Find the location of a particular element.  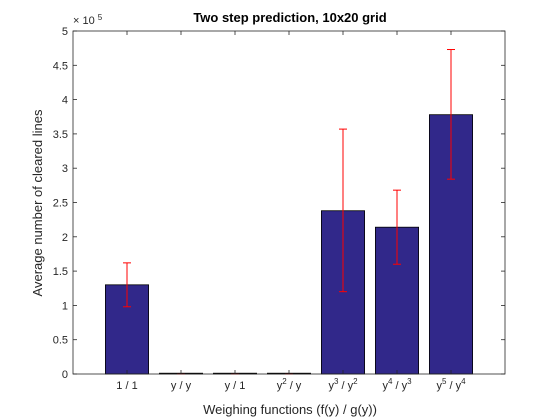

y-tick-label: 3.5 is located at coordinates (60, 135).